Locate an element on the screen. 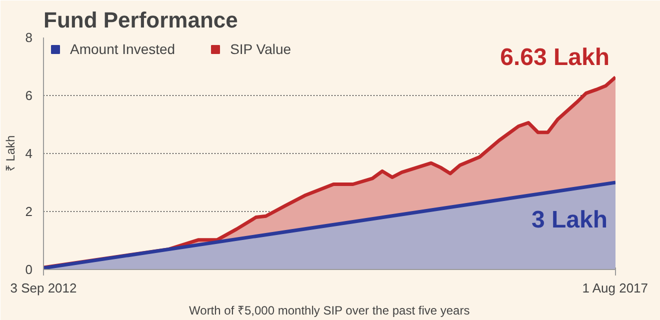  y-axis-title: ₹ Lakh is located at coordinates (10, 153).